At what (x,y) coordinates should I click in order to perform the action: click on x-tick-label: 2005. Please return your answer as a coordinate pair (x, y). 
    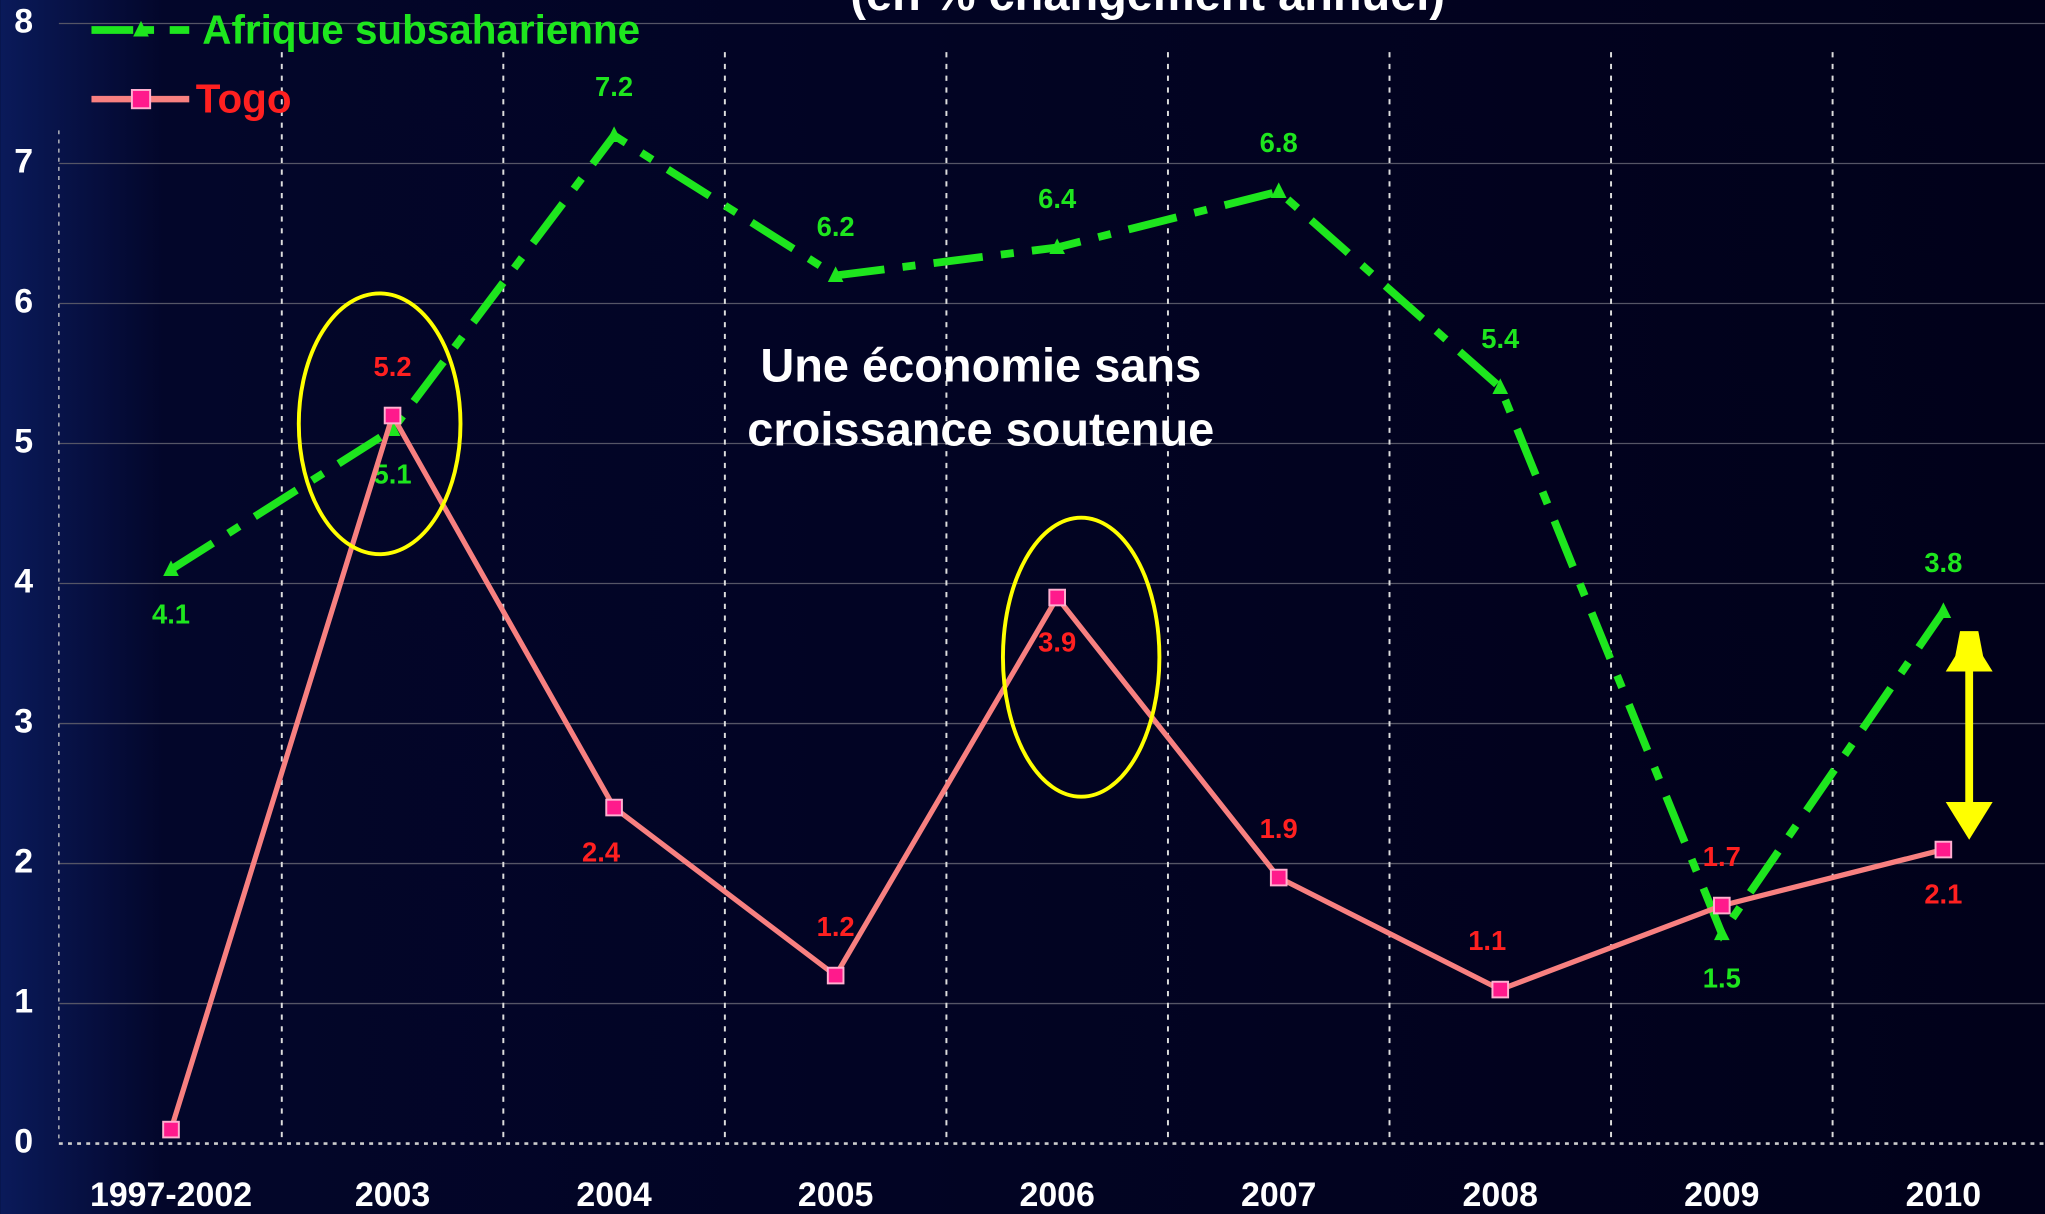
    Looking at the image, I should click on (835, 1195).